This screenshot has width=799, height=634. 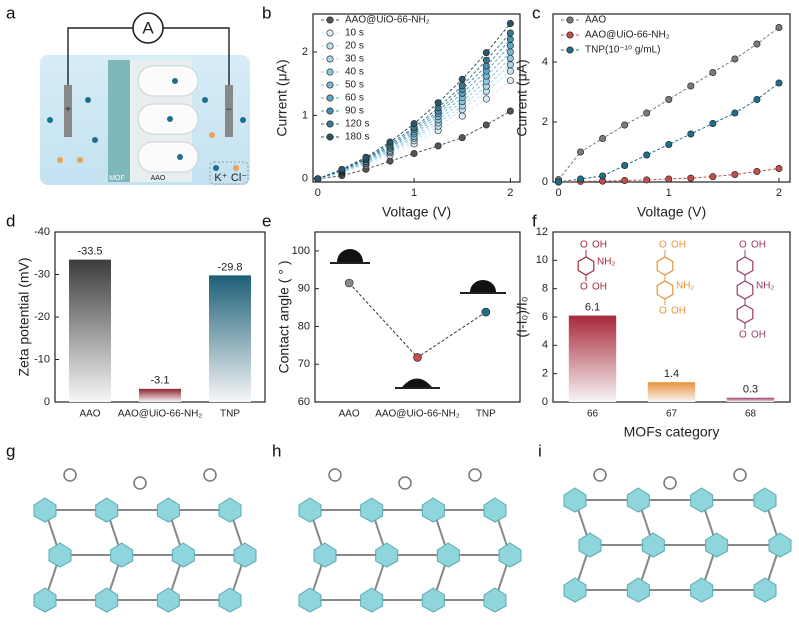 I want to click on mof-label: MOF, so click(x=117, y=178).